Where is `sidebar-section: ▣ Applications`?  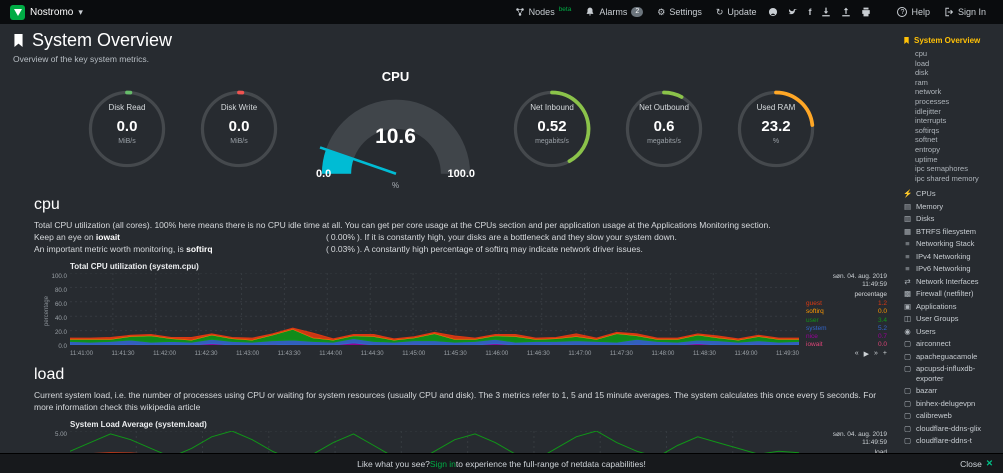 sidebar-section: ▣ Applications is located at coordinates (951, 307).